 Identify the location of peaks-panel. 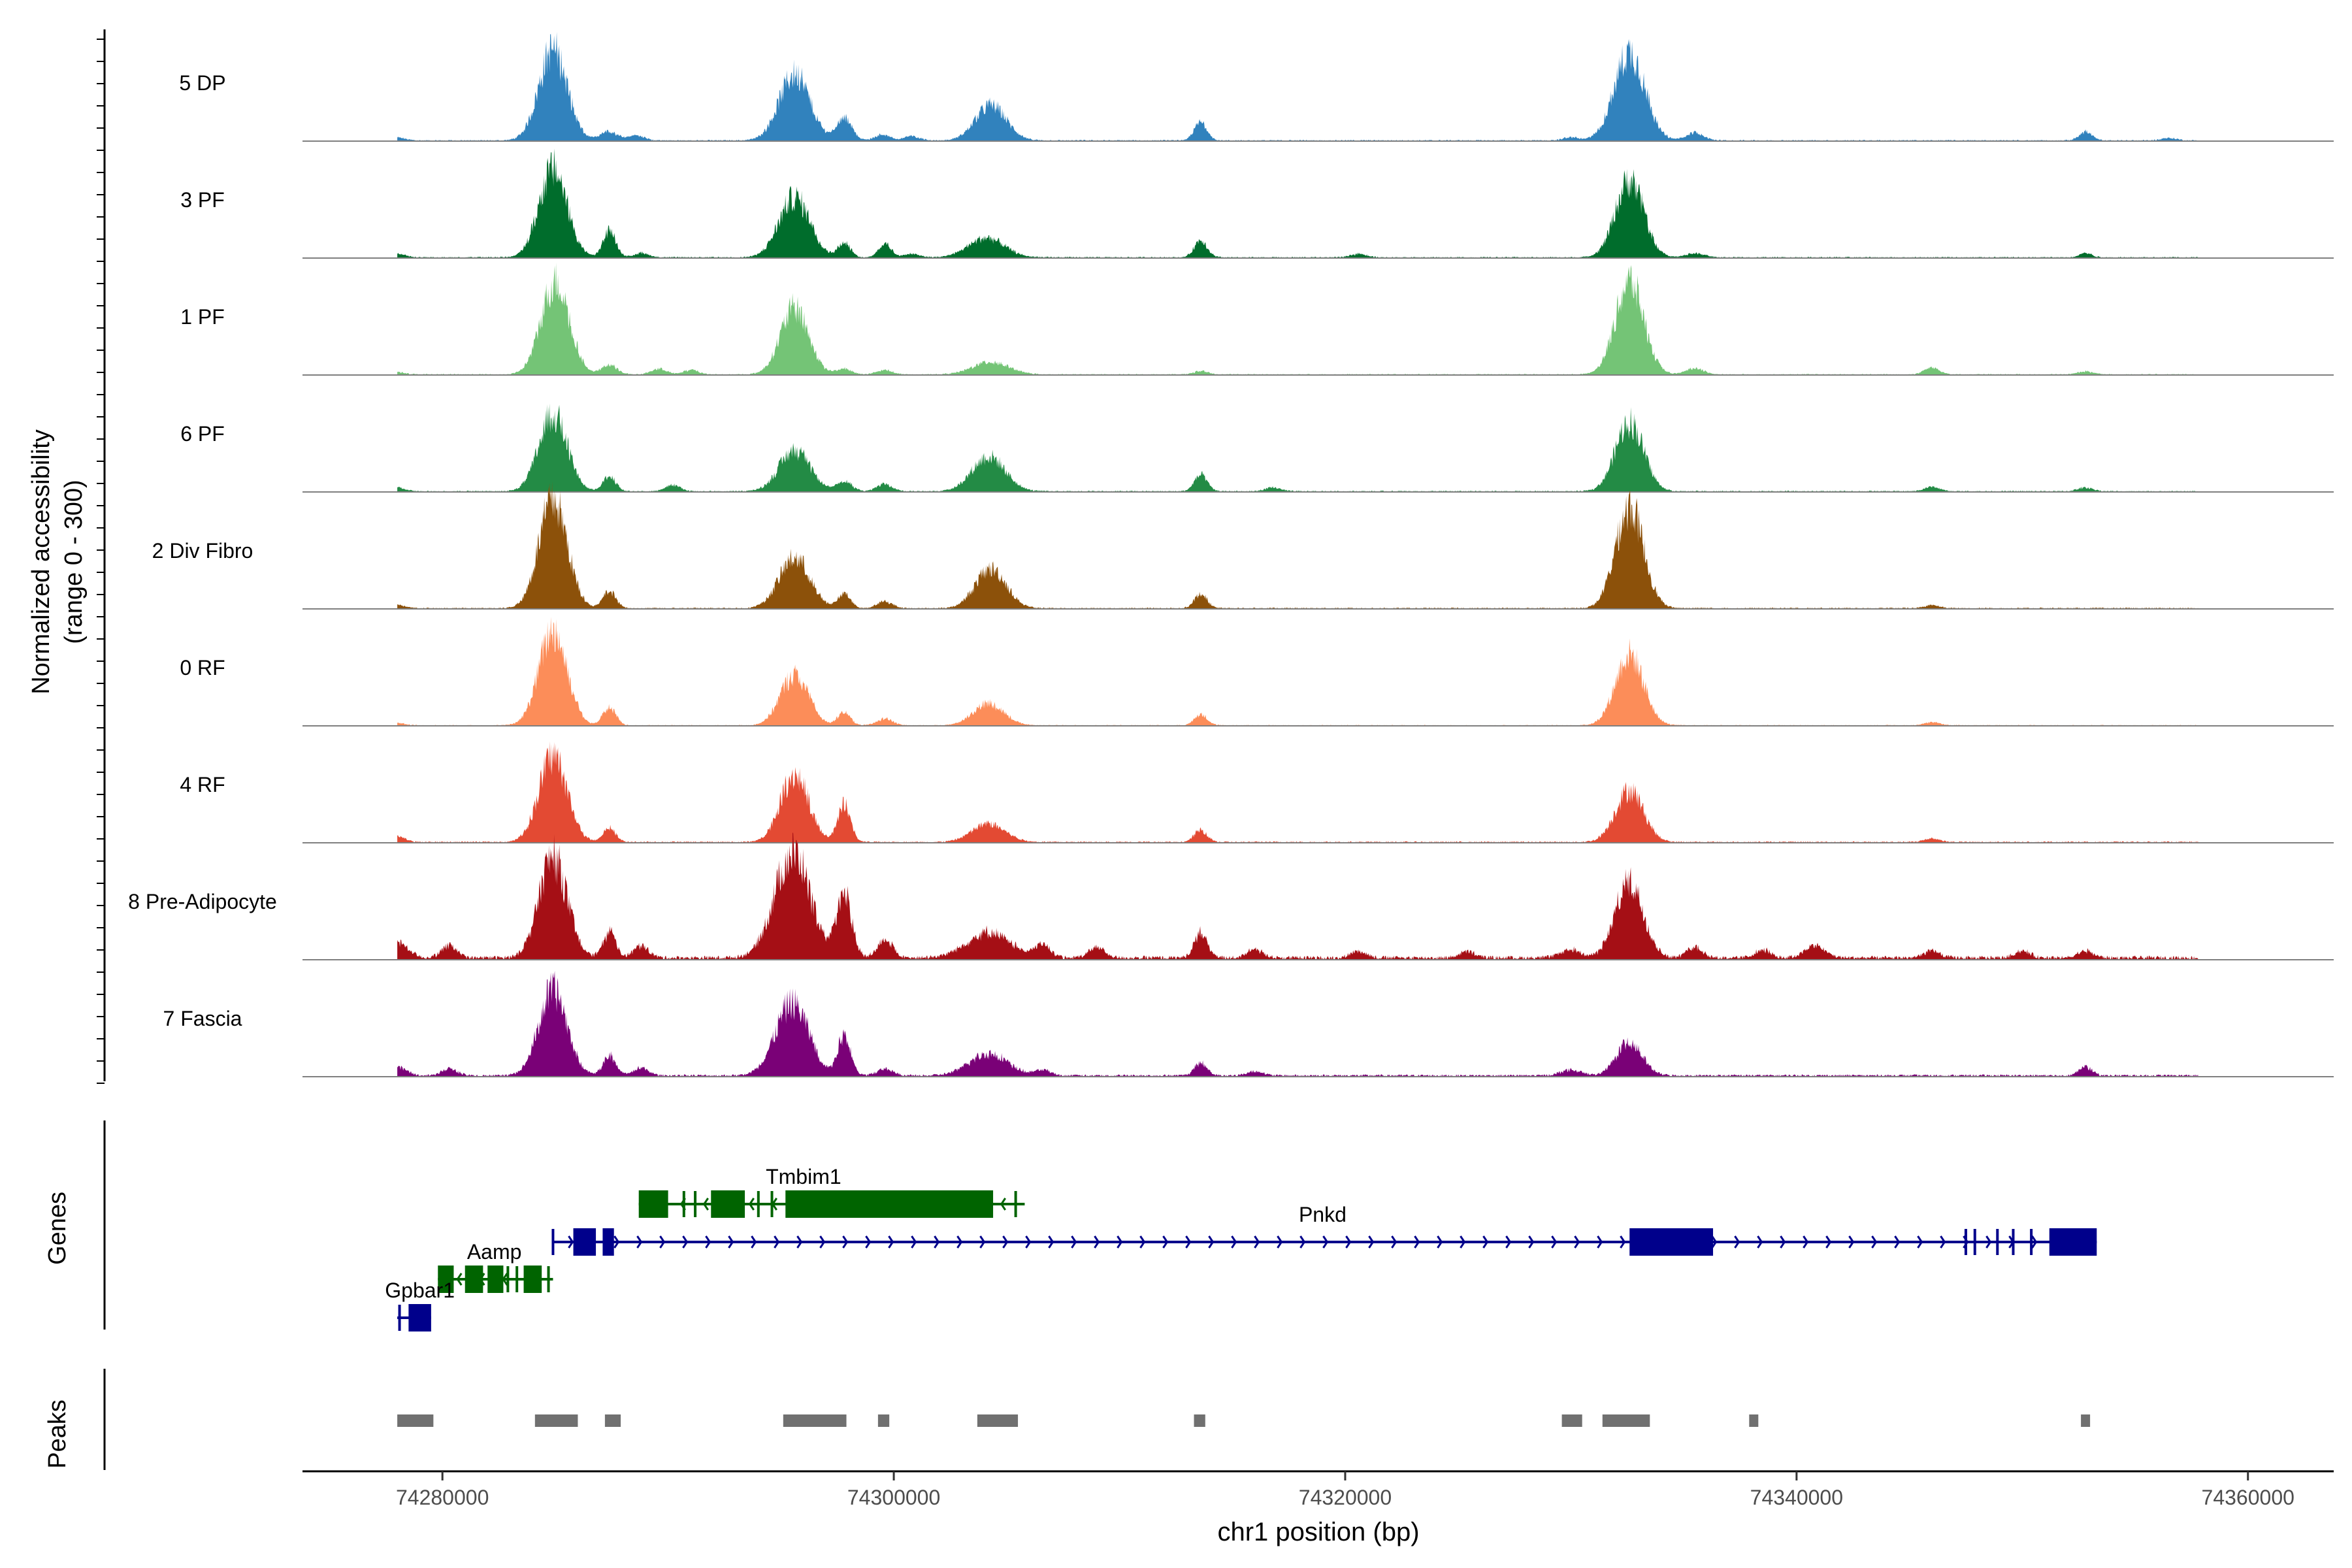
(1097, 1419).